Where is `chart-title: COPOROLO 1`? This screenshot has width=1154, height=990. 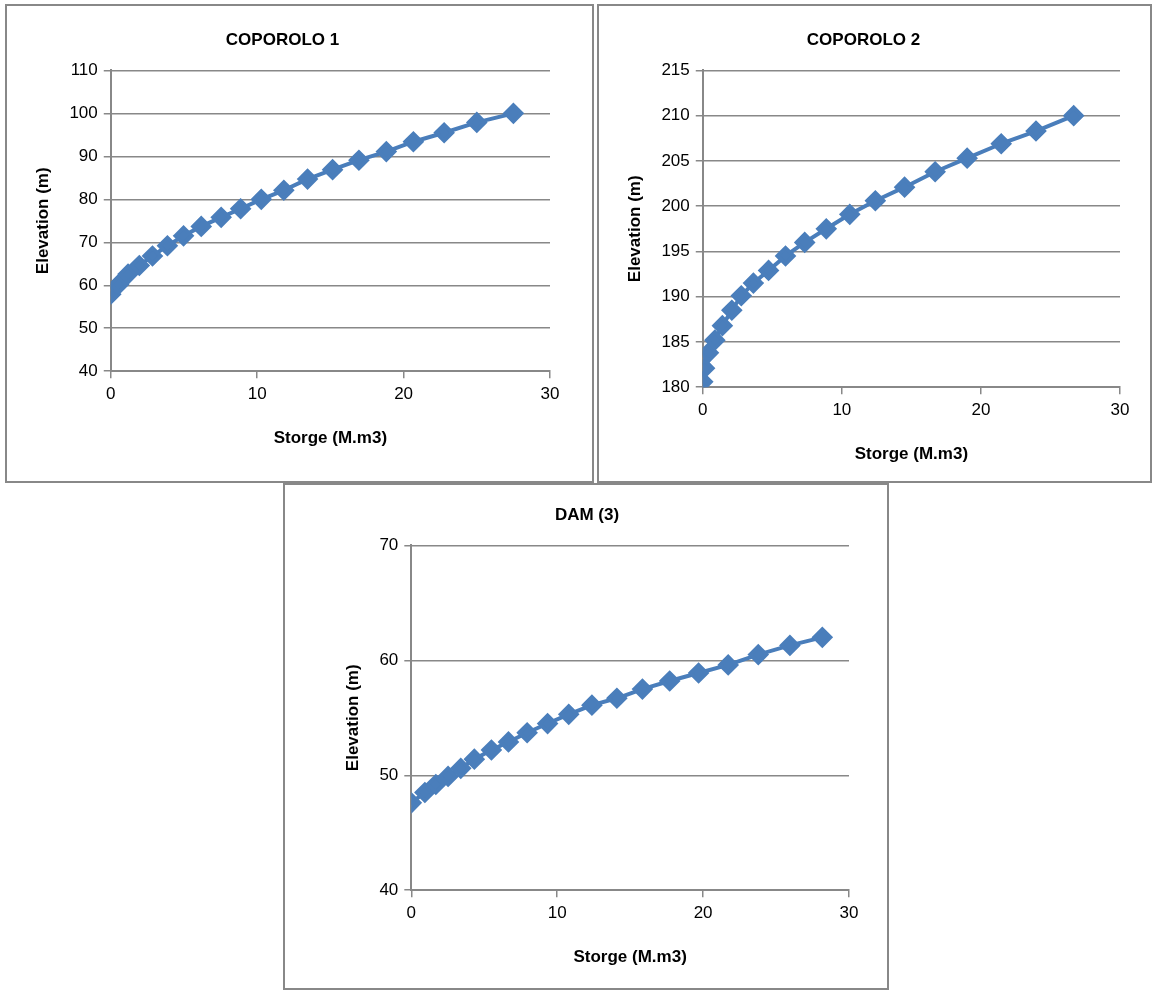
chart-title: COPOROLO 1 is located at coordinates (282, 39).